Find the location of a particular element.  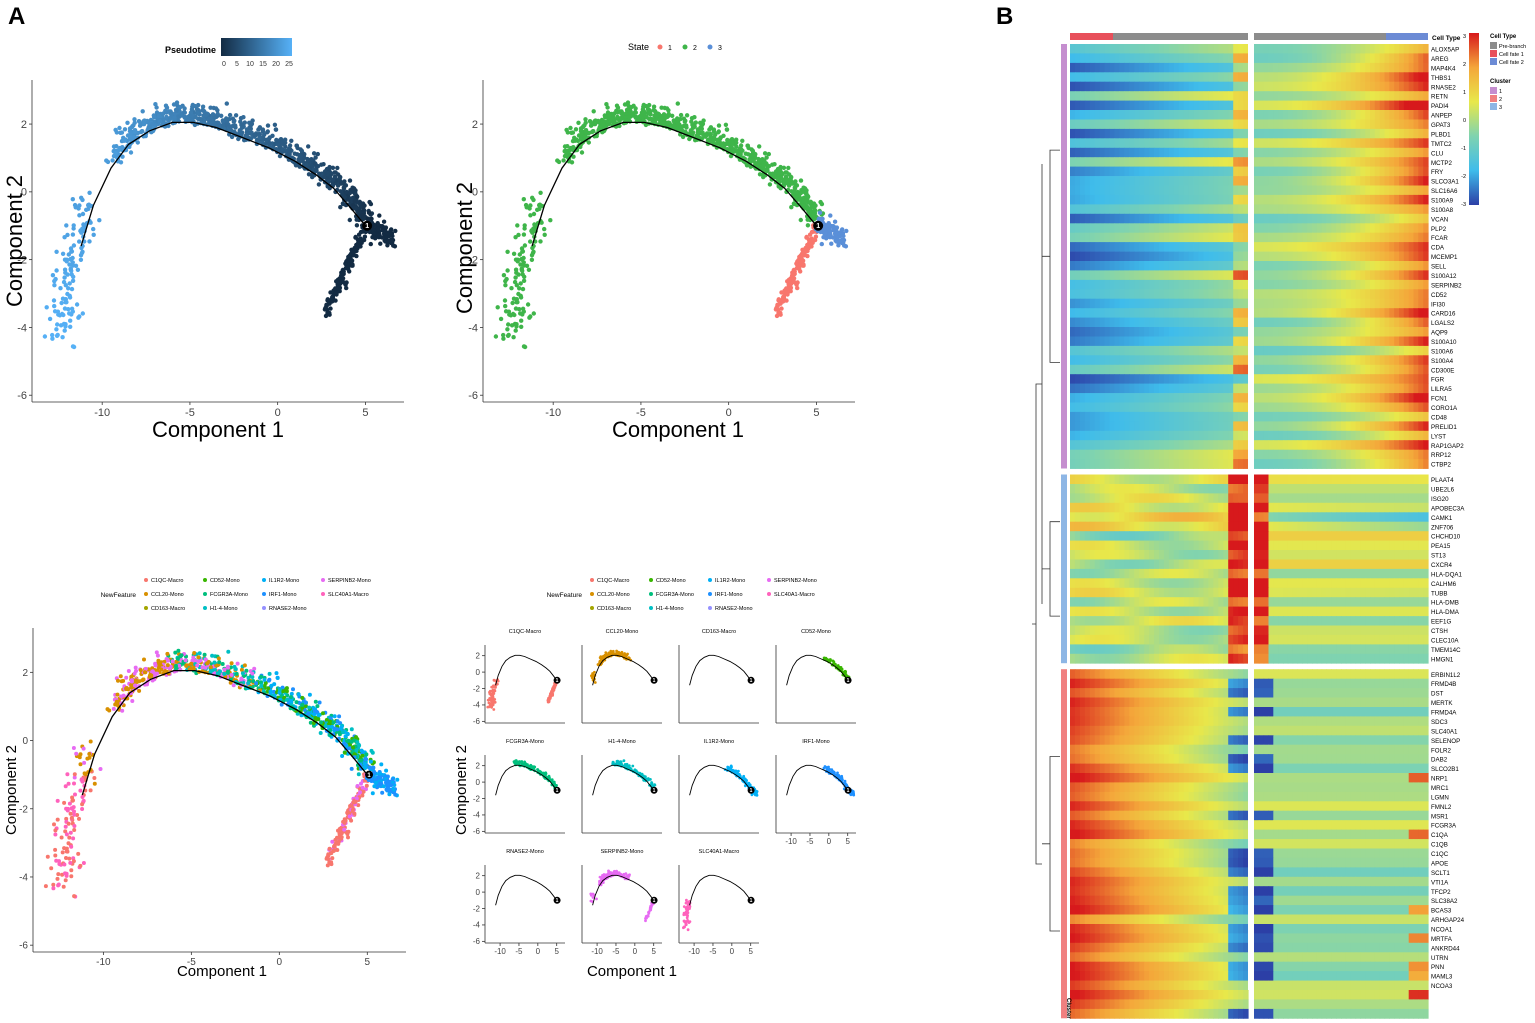

legend-label: 1 is located at coordinates (670, 48).